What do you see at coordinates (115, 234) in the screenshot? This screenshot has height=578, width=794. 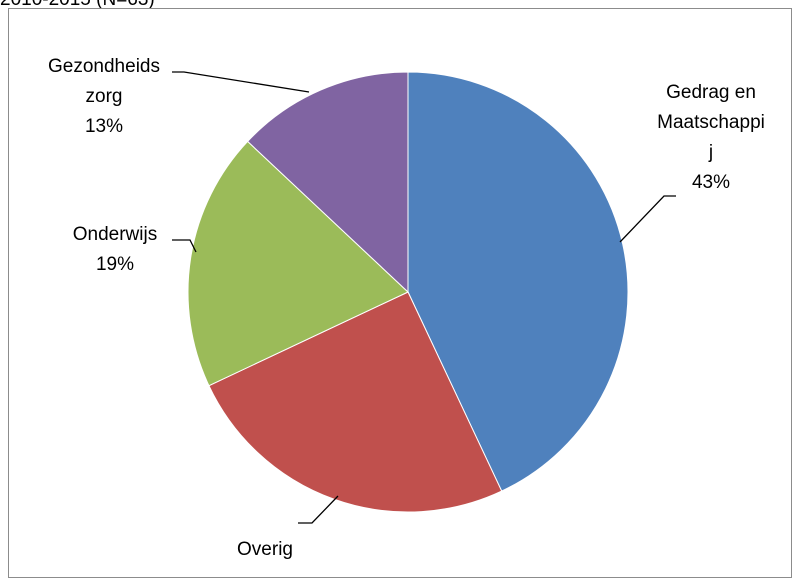 I see `slice-name-label: Onderwijs` at bounding box center [115, 234].